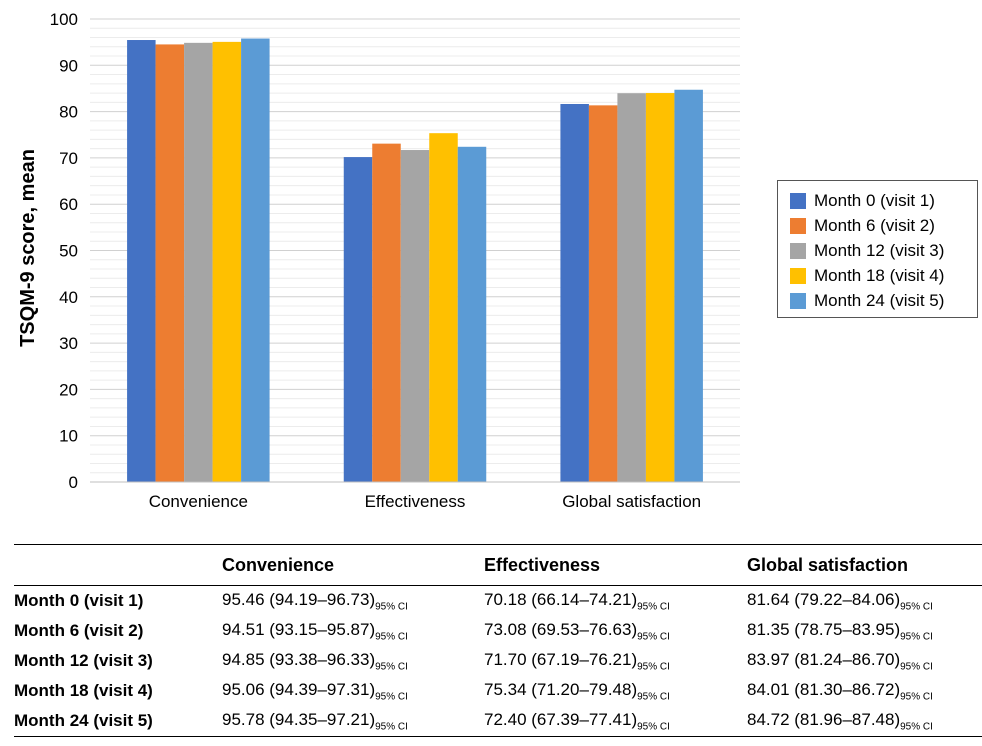 The width and height of the screenshot is (982, 746). I want to click on legend-item: Month 0 (visit 1), so click(883, 200).